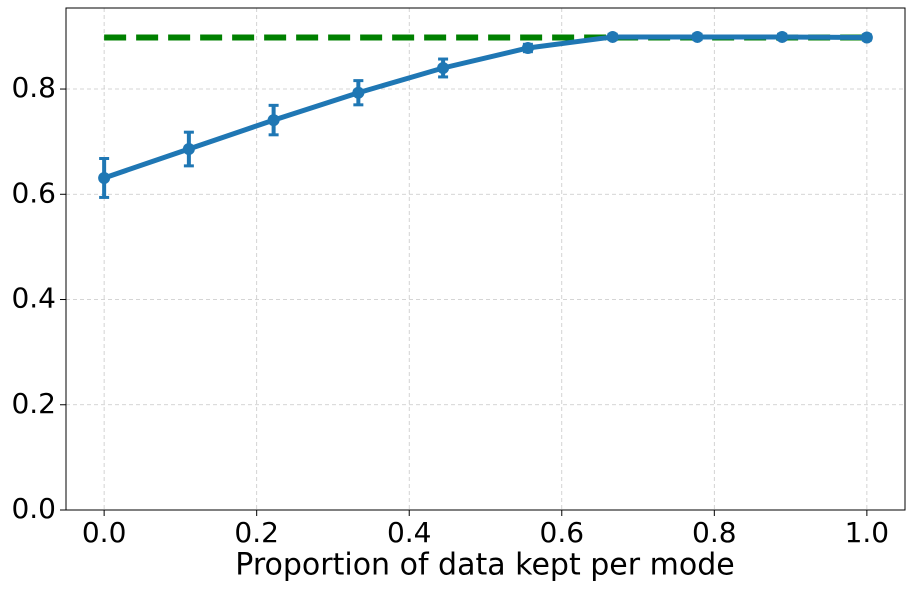 The width and height of the screenshot is (913, 591). Describe the element at coordinates (562, 532) in the screenshot. I see `x-tick-label: 0.6` at that location.